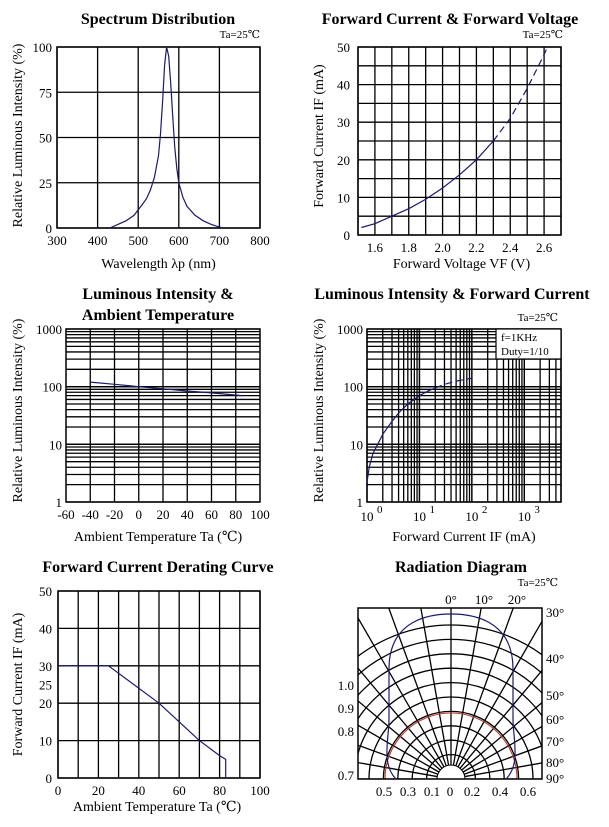 The height and width of the screenshot is (827, 609). What do you see at coordinates (166, 137) in the screenshot?
I see `series-line-spectrum` at bounding box center [166, 137].